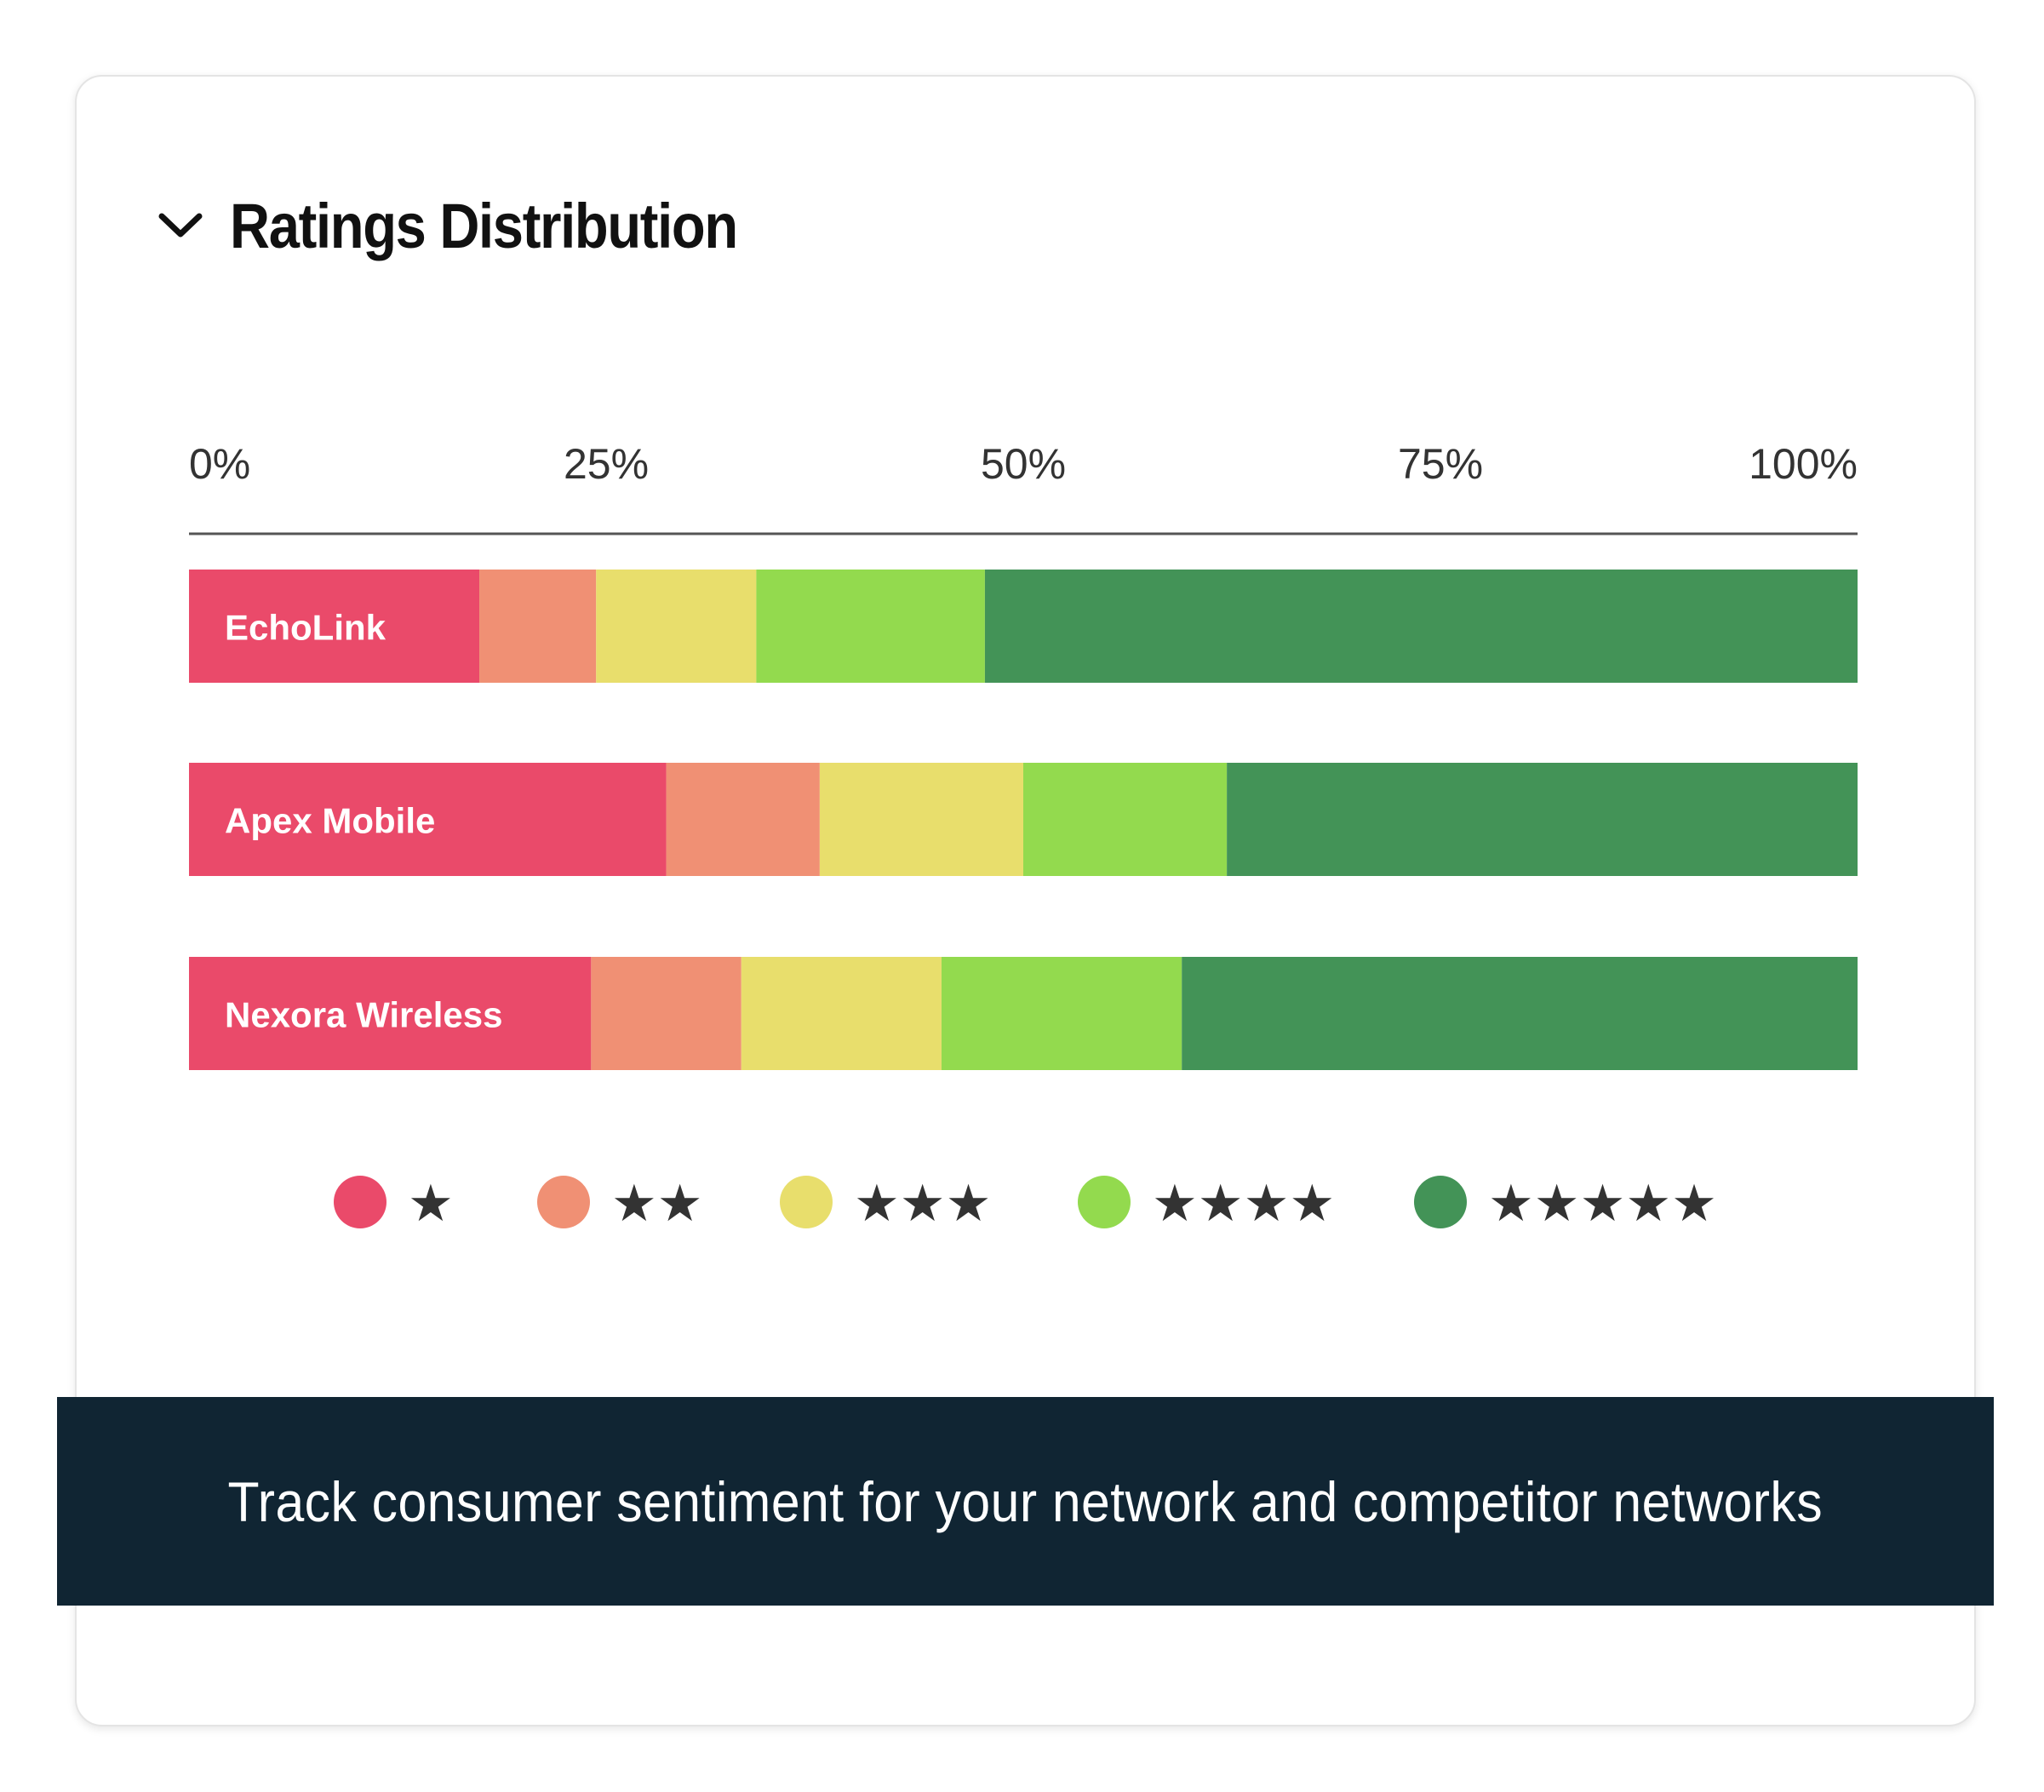 This screenshot has width=2044, height=1792. Describe the element at coordinates (484, 225) in the screenshot. I see `page-title: Ratings Distribution` at that location.